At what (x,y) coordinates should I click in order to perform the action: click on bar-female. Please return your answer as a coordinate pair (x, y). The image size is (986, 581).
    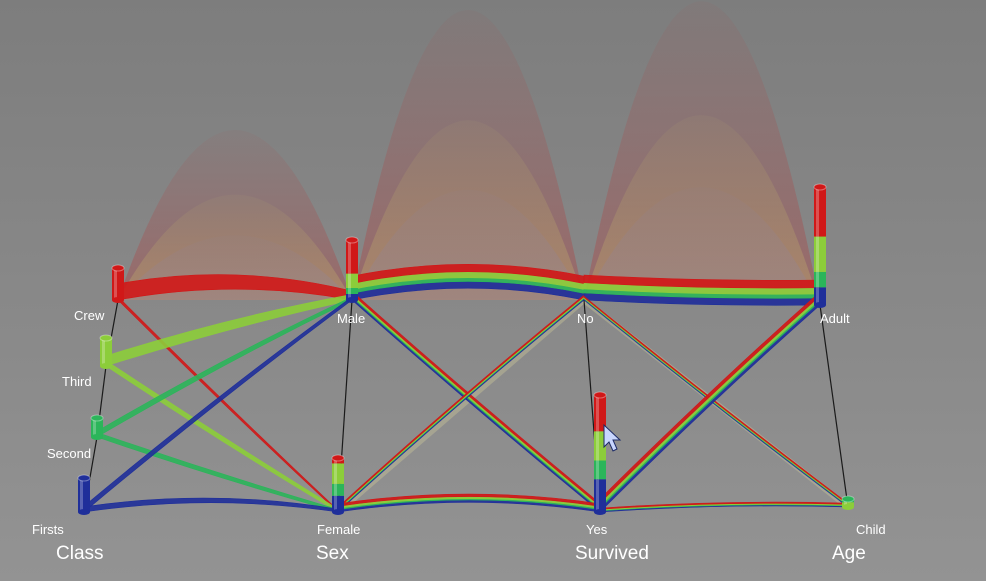
    Looking at the image, I should click on (338, 484).